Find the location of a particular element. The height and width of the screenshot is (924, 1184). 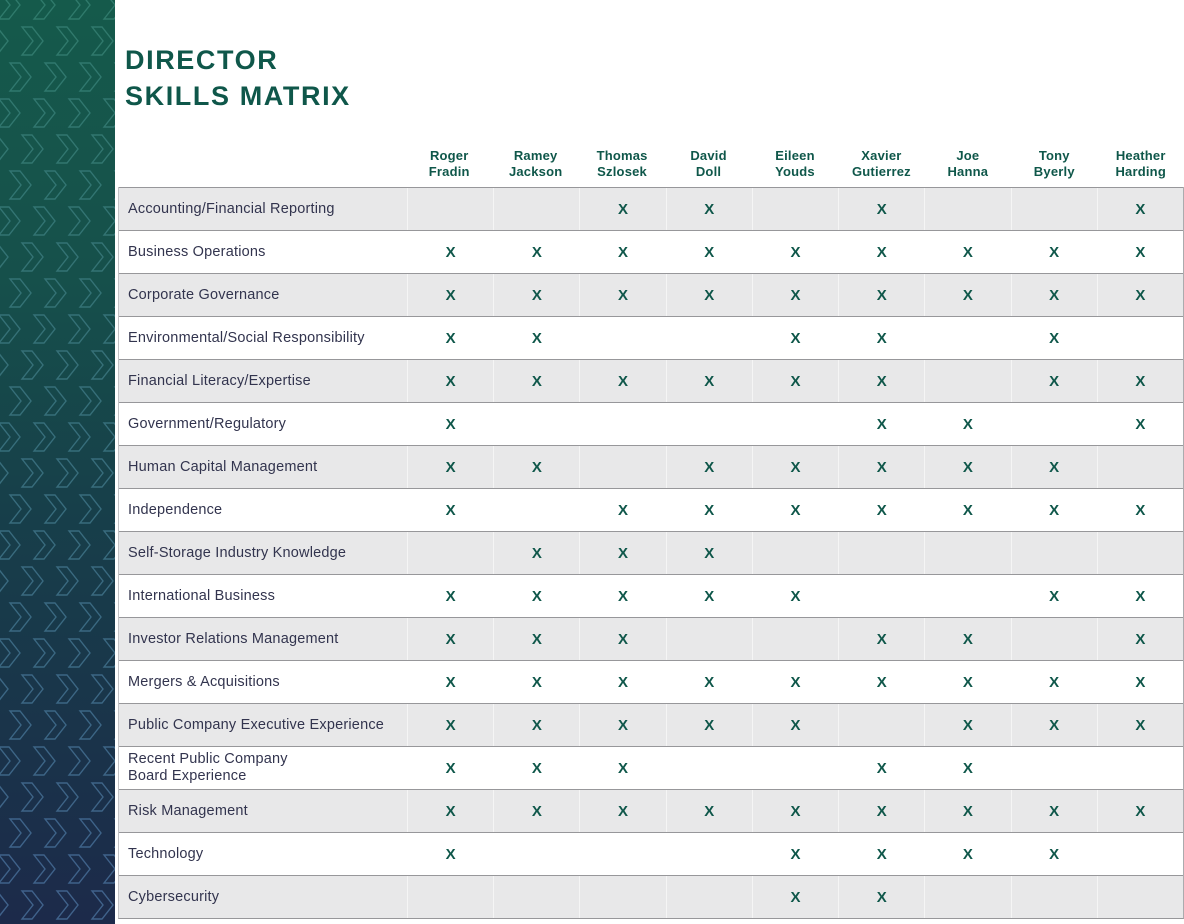

table-row: Technology X X X X X is located at coordinates (651, 853).